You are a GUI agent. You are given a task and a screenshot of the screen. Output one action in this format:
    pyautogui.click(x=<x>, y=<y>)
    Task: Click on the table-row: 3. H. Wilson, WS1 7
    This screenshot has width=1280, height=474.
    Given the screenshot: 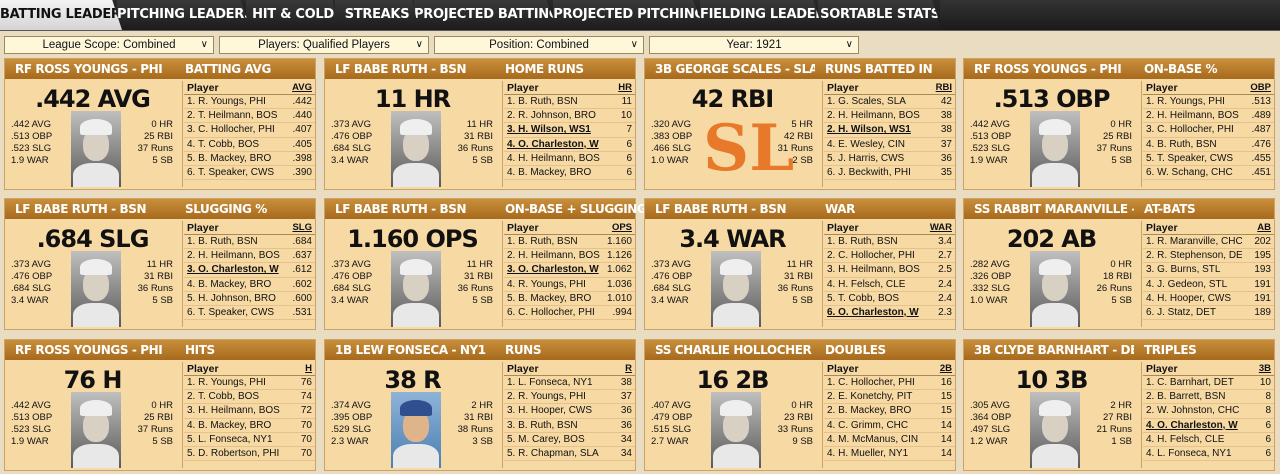 What is the action you would take?
    pyautogui.click(x=569, y=130)
    